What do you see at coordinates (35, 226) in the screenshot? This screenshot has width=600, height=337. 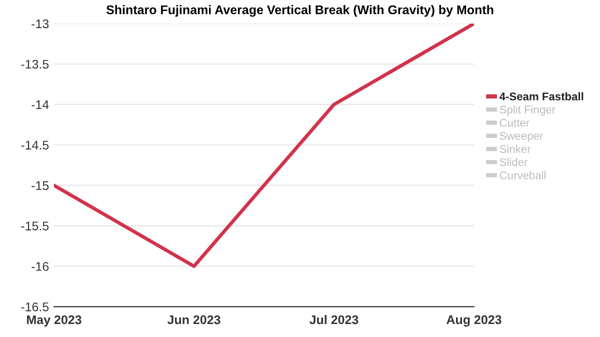 I see `y-tick-label: -15.5` at bounding box center [35, 226].